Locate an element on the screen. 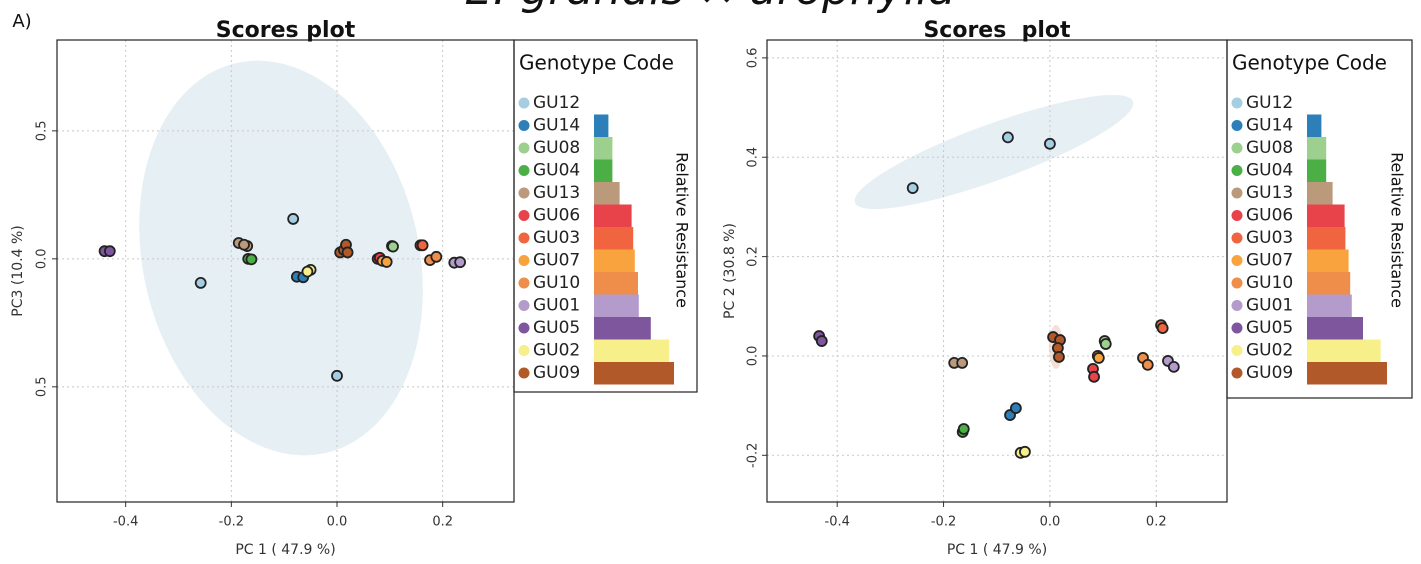 The width and height of the screenshot is (1421, 564). legend-title: Genotype Code is located at coordinates (596, 63).